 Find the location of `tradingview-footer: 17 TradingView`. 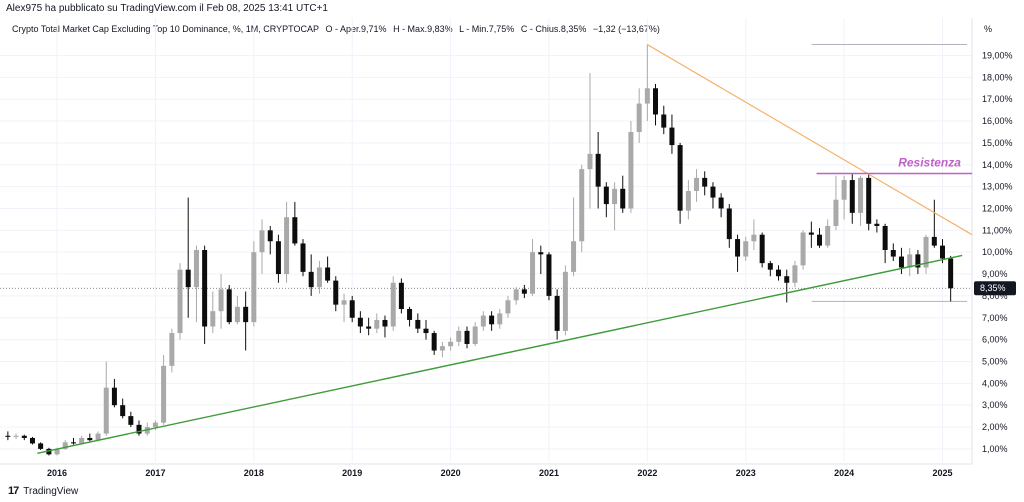

tradingview-footer: 17 TradingView is located at coordinates (43, 491).